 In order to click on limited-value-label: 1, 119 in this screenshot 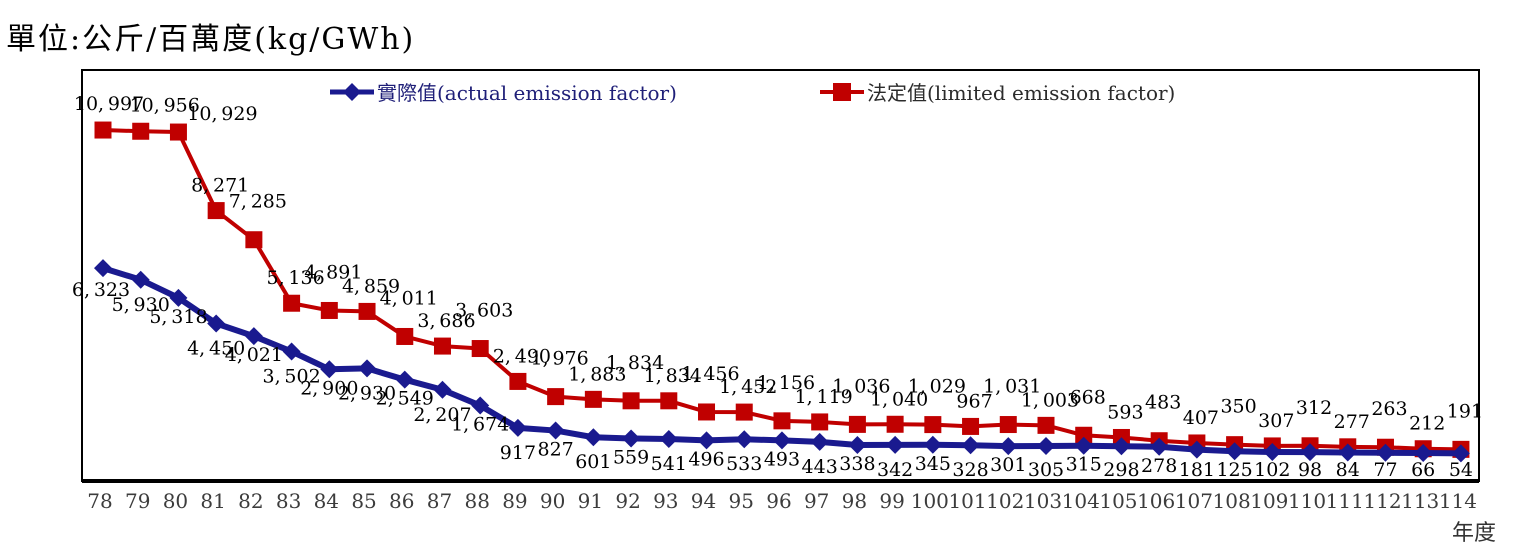, I will do `click(824, 397)`.